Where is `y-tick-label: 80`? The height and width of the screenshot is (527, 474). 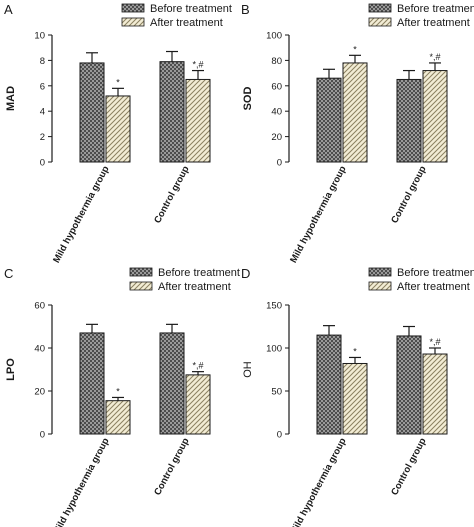
y-tick-label: 80 is located at coordinates (276, 61).